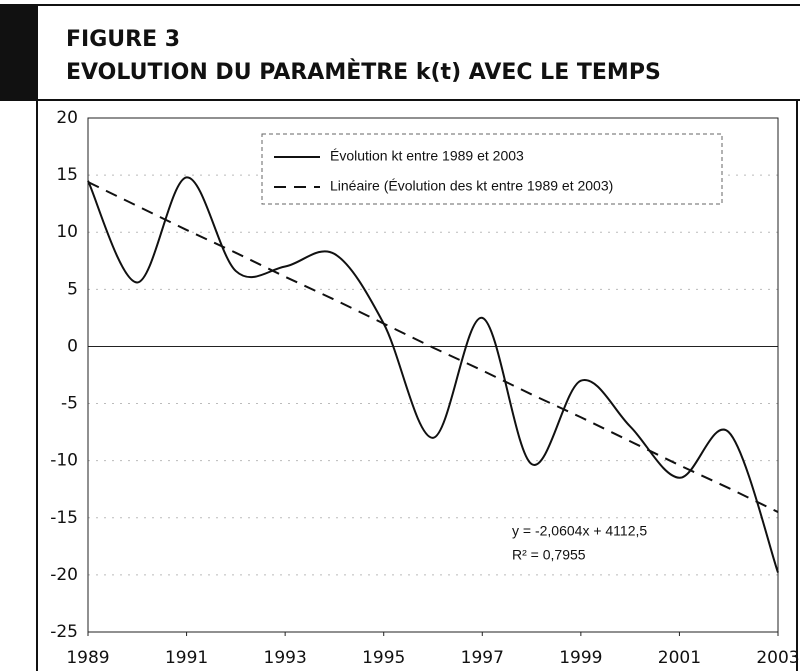  Describe the element at coordinates (777, 658) in the screenshot. I see `x-tick-label: 2003` at that location.